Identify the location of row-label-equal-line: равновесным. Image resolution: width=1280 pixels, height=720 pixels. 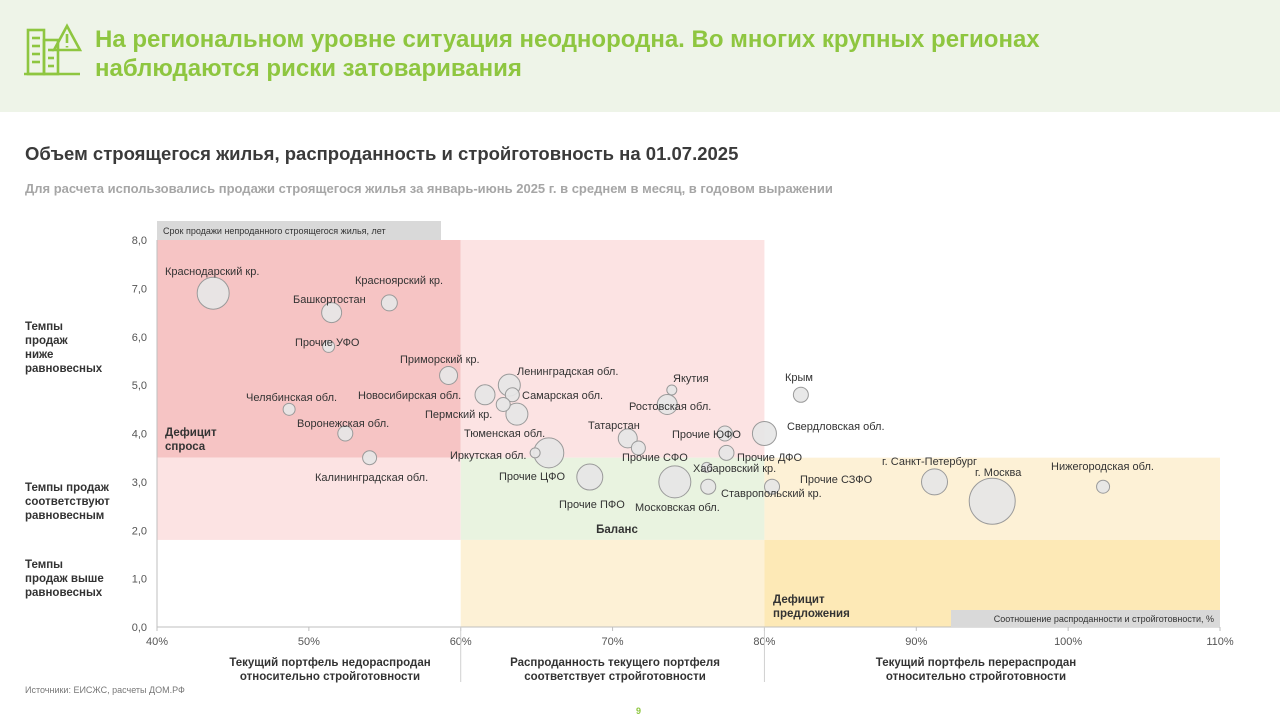
(65, 516).